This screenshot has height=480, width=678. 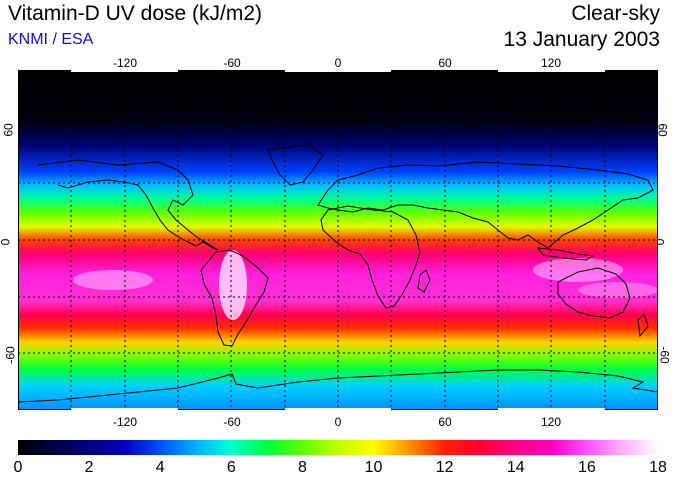 I want to click on source-label: KNMI / ESA, so click(x=51, y=39).